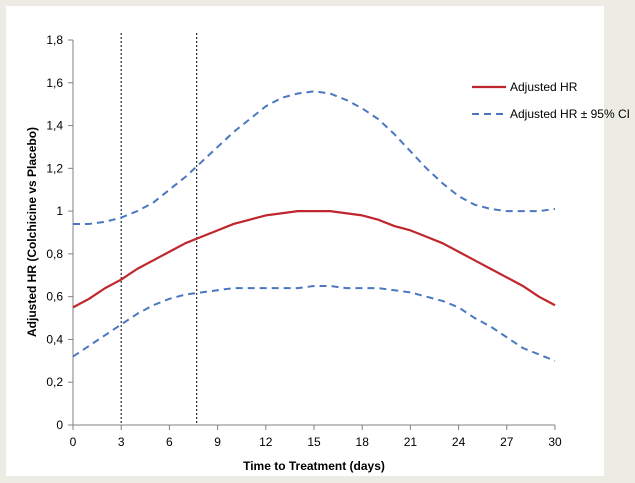 The height and width of the screenshot is (483, 635). What do you see at coordinates (54, 254) in the screenshot?
I see `y-tick-label: 0,8` at bounding box center [54, 254].